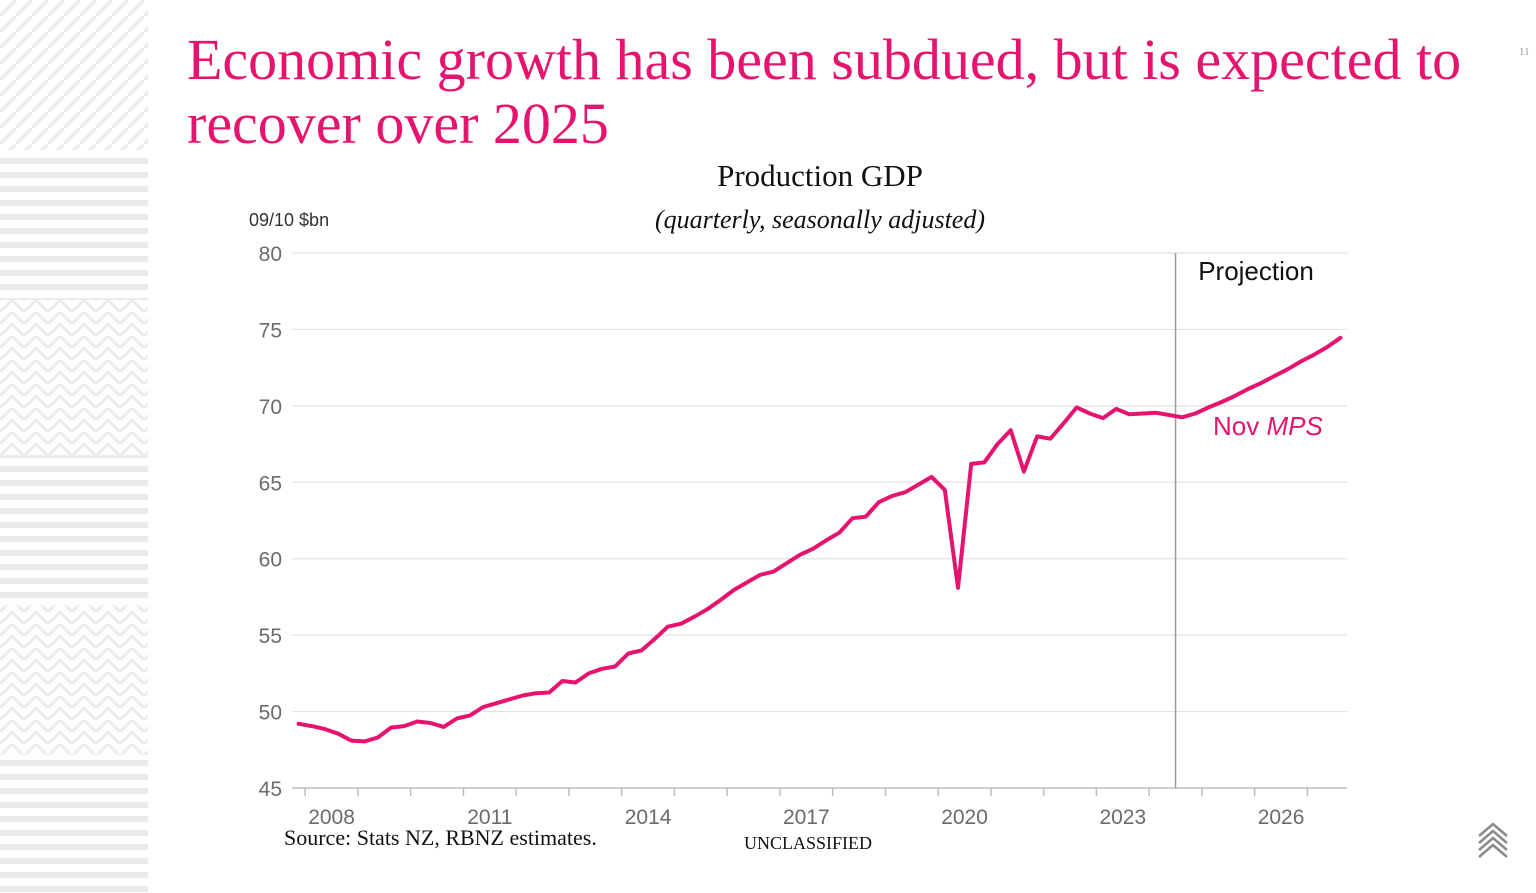 Image resolution: width=1536 pixels, height=893 pixels. Describe the element at coordinates (648, 817) in the screenshot. I see `x-tick-label-2014: 2014` at that location.